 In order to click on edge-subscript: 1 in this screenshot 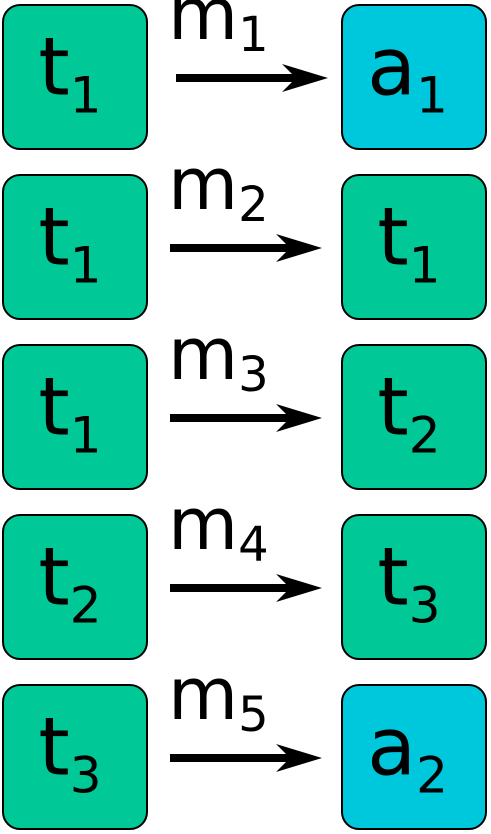, I will do `click(253, 35)`.